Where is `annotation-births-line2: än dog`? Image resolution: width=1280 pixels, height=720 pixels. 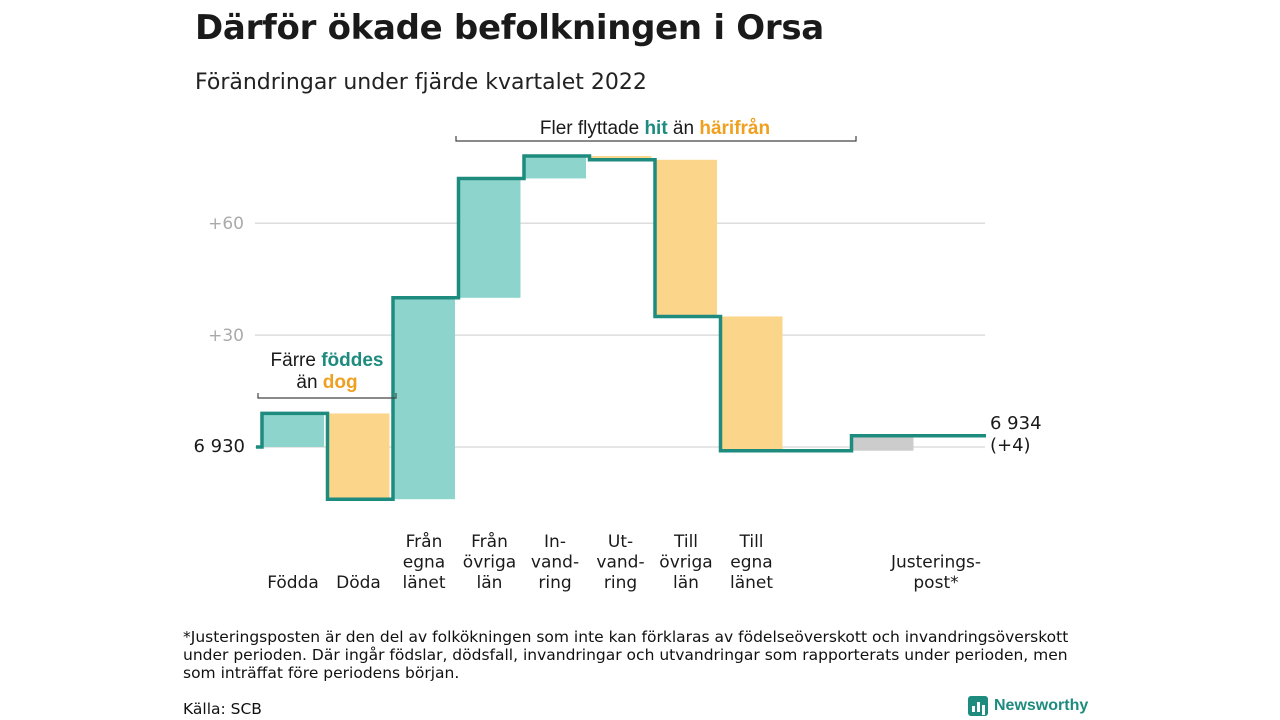 annotation-births-line2: än dog is located at coordinates (326, 382).